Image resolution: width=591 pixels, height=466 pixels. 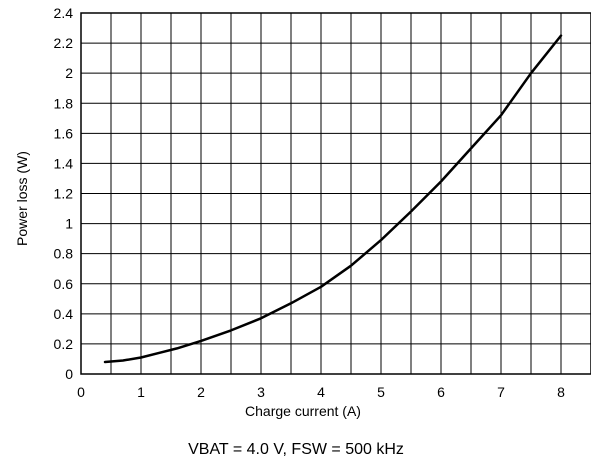 I want to click on x-tick-label: 6, so click(x=441, y=392).